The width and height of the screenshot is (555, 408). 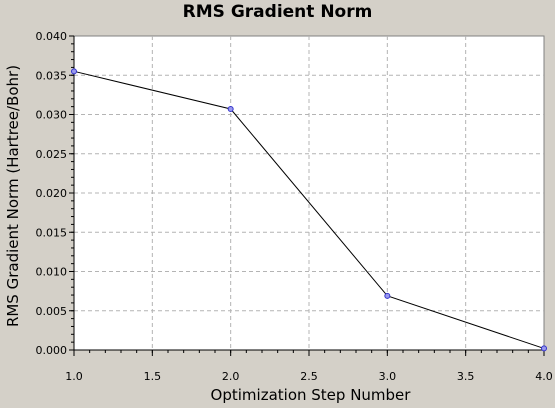 I want to click on x-tick-label: 4.0, so click(x=544, y=376).